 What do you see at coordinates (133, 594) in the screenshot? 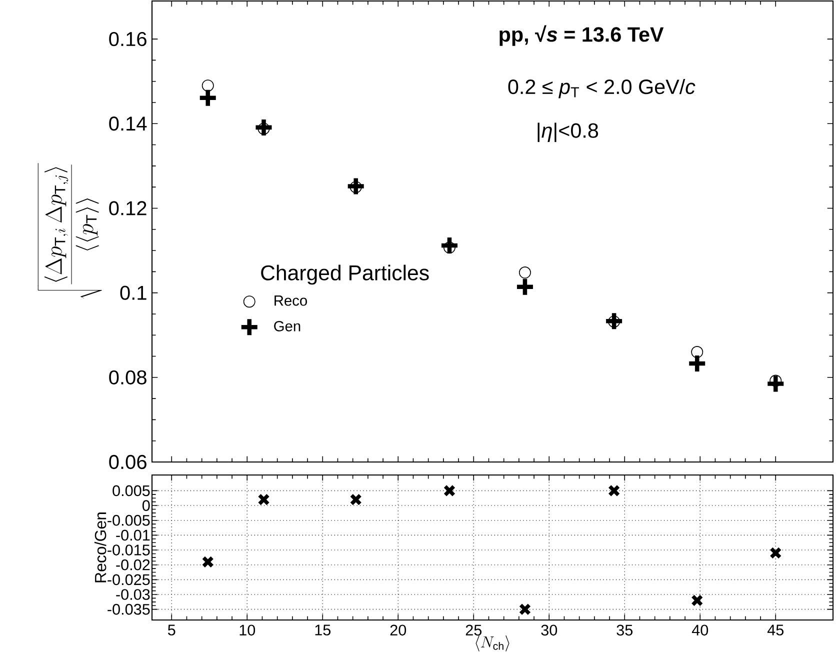
I see `y-tick-label: -0.03` at bounding box center [133, 594].